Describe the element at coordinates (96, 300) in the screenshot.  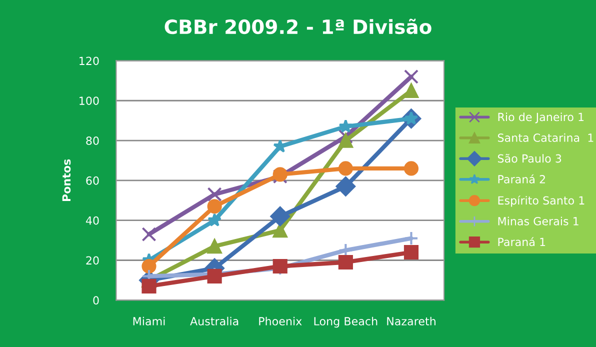
I see `y-tick-label: 0` at that location.